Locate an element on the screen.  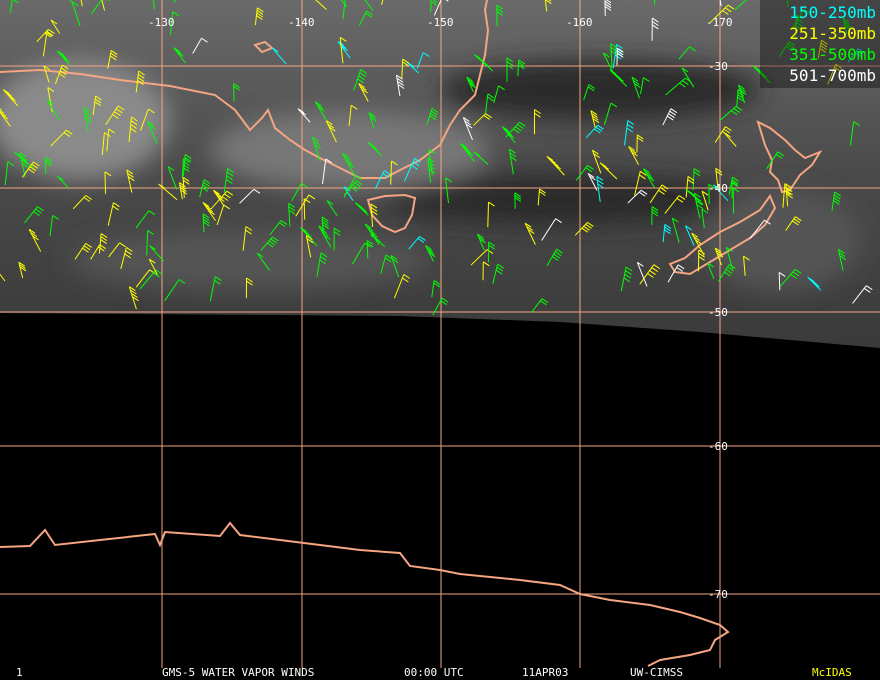
legend: 150-250mb 251-350mb 351-500mb 501-700mb is located at coordinates (832, 44).